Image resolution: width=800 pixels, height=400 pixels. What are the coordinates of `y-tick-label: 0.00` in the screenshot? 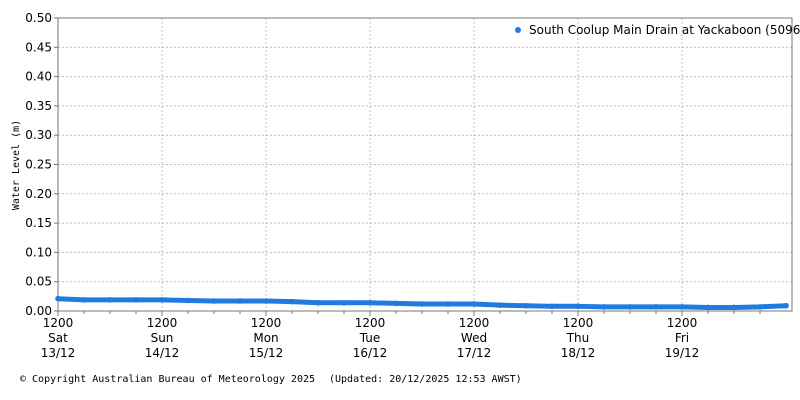 It's located at (38, 311).